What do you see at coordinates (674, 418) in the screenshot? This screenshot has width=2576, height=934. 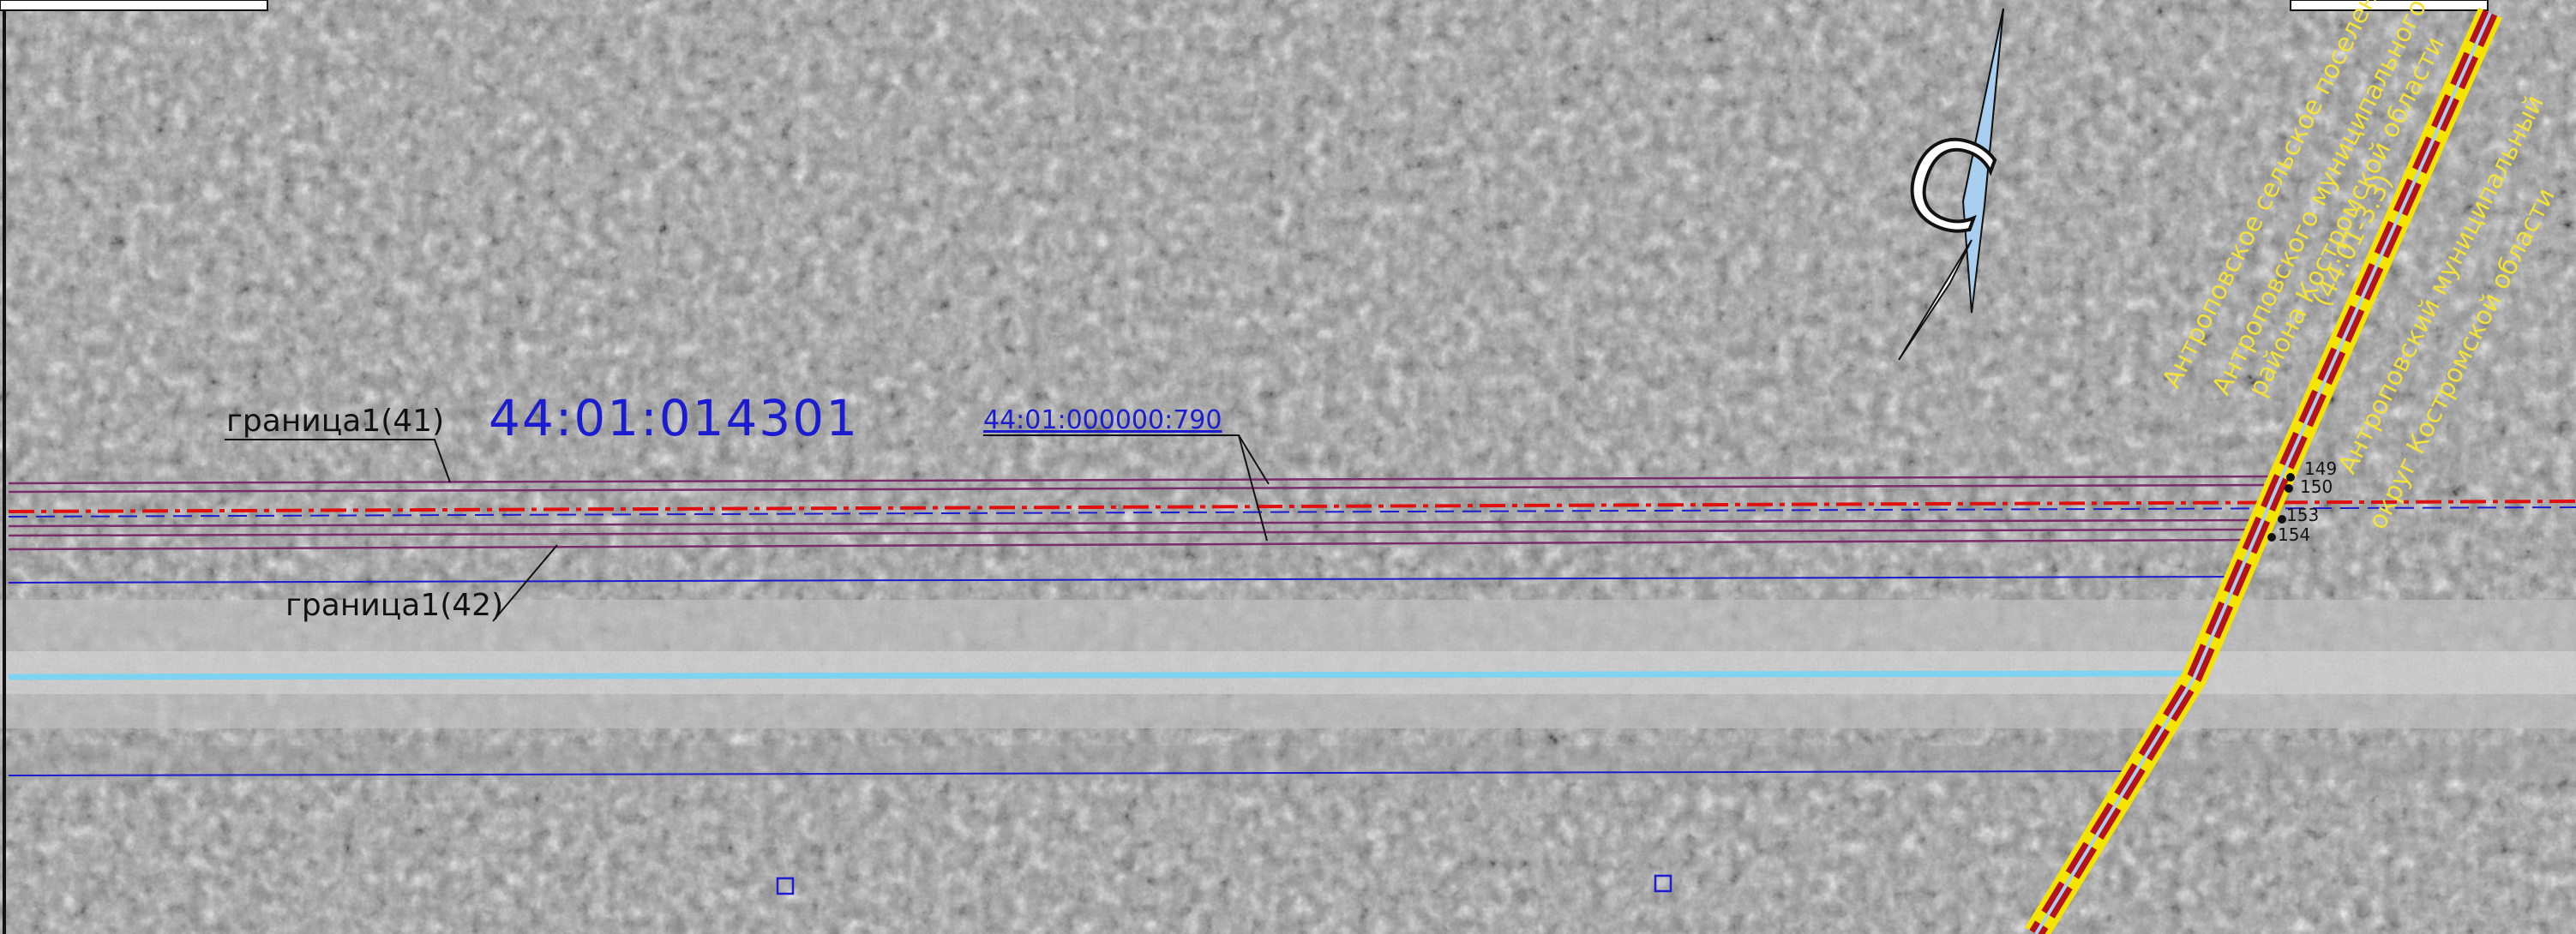 I see `parcel-number-label: 44:01:014301` at bounding box center [674, 418].